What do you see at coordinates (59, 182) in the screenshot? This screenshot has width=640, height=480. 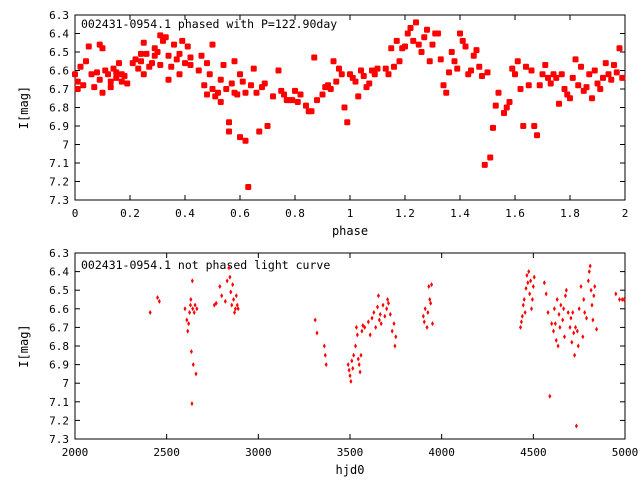 I see `phased-y-tick-label: 7.2` at bounding box center [59, 182].